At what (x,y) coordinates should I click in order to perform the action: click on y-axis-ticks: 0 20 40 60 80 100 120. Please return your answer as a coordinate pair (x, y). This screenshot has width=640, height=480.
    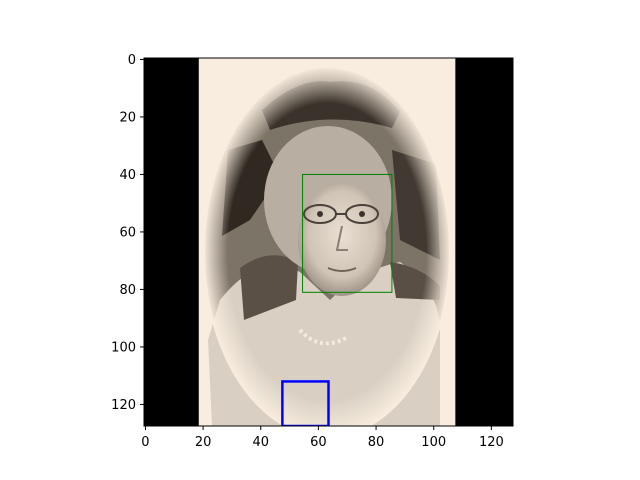
    Looking at the image, I should click on (127, 233).